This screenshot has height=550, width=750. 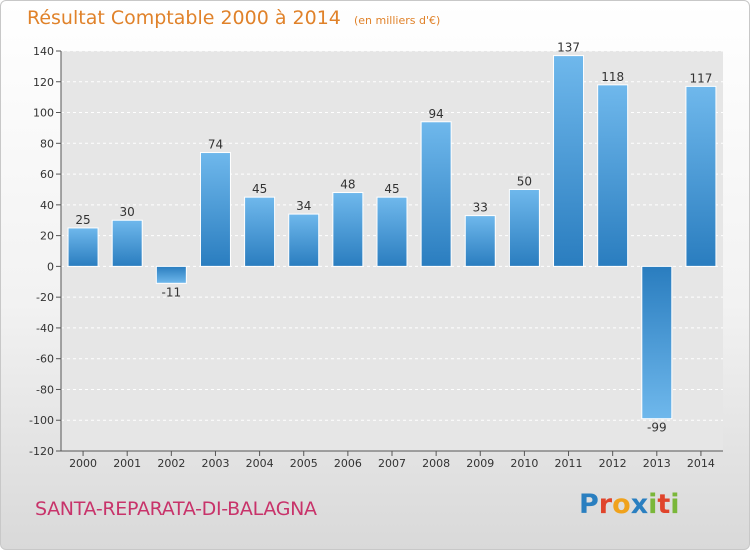 I want to click on data-label: 74, so click(x=215, y=145).